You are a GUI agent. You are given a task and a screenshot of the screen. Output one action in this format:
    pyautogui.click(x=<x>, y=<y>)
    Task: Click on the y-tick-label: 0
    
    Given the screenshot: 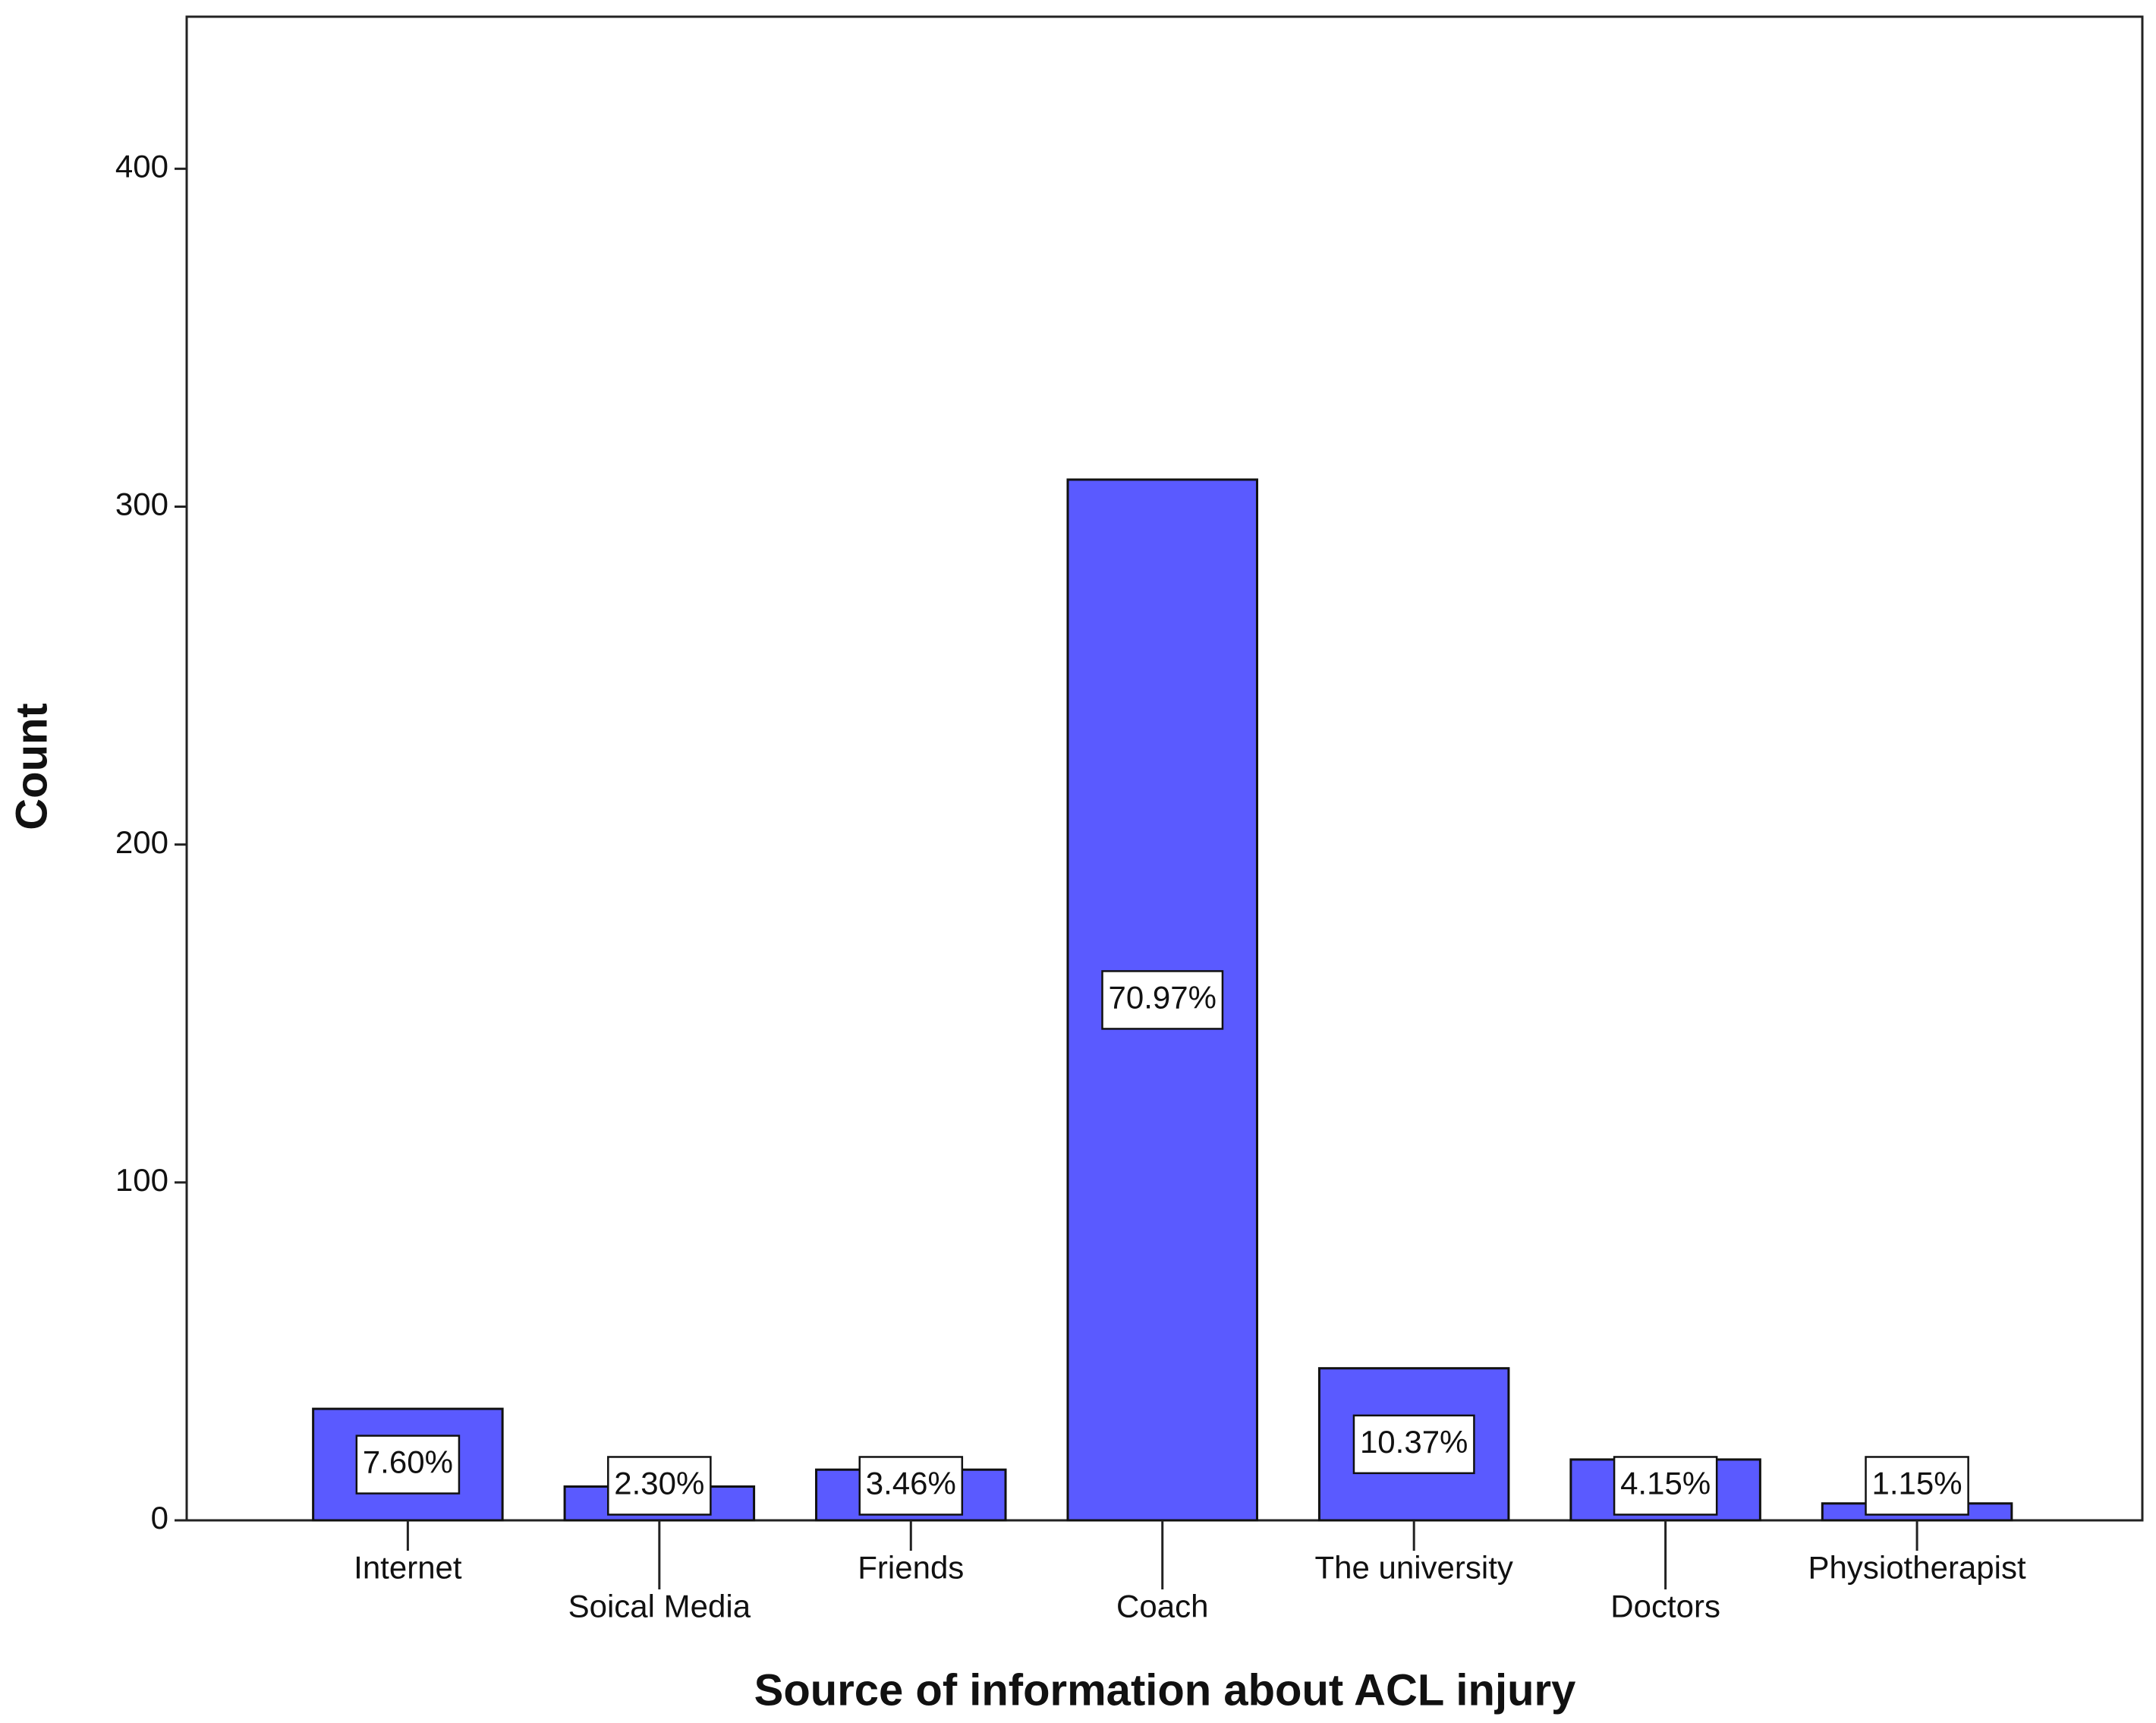 What is the action you would take?
    pyautogui.click(x=159, y=1518)
    